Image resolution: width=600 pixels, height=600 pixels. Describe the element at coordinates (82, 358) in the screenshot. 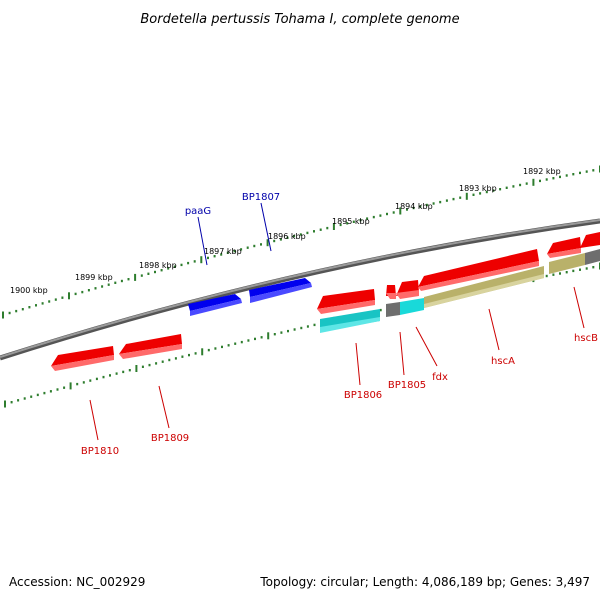

I see `gene-BP1810` at that location.